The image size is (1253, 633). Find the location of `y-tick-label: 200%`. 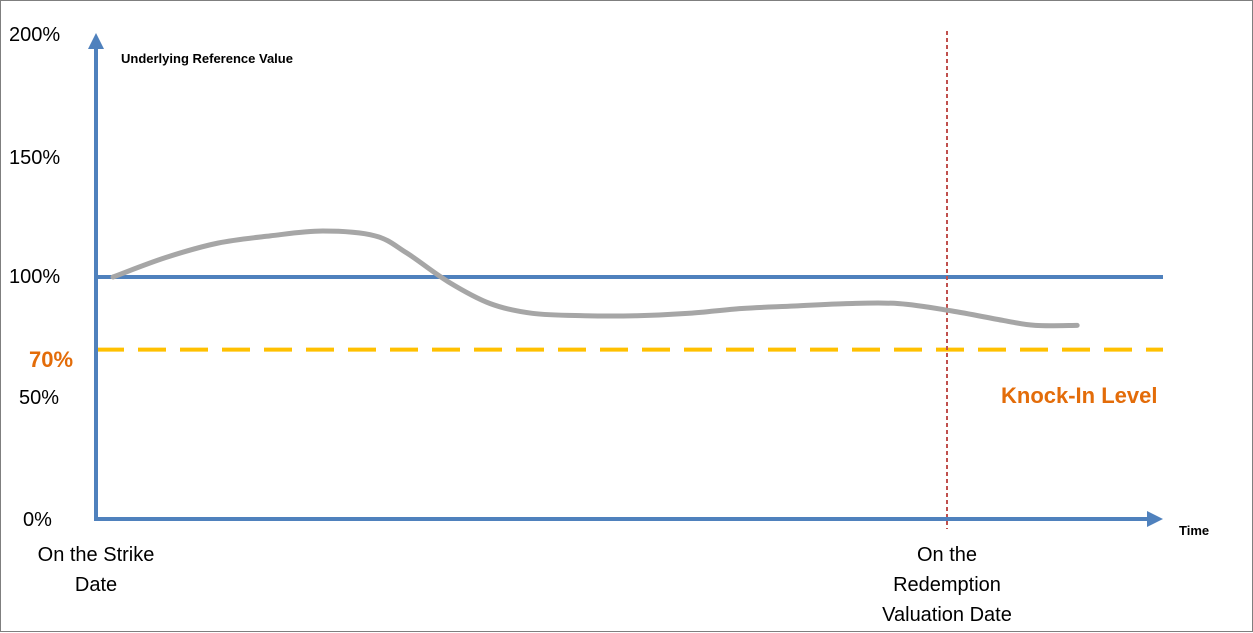

y-tick-label: 200% is located at coordinates (34, 35).